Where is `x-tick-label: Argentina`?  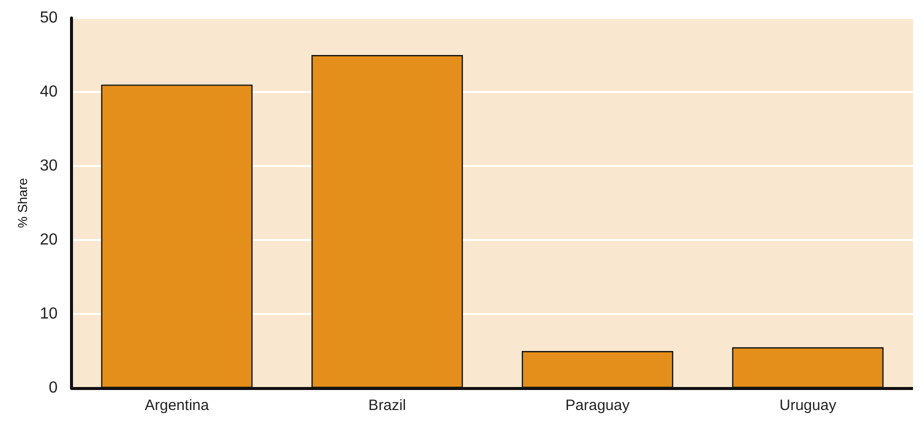 x-tick-label: Argentina is located at coordinates (177, 405).